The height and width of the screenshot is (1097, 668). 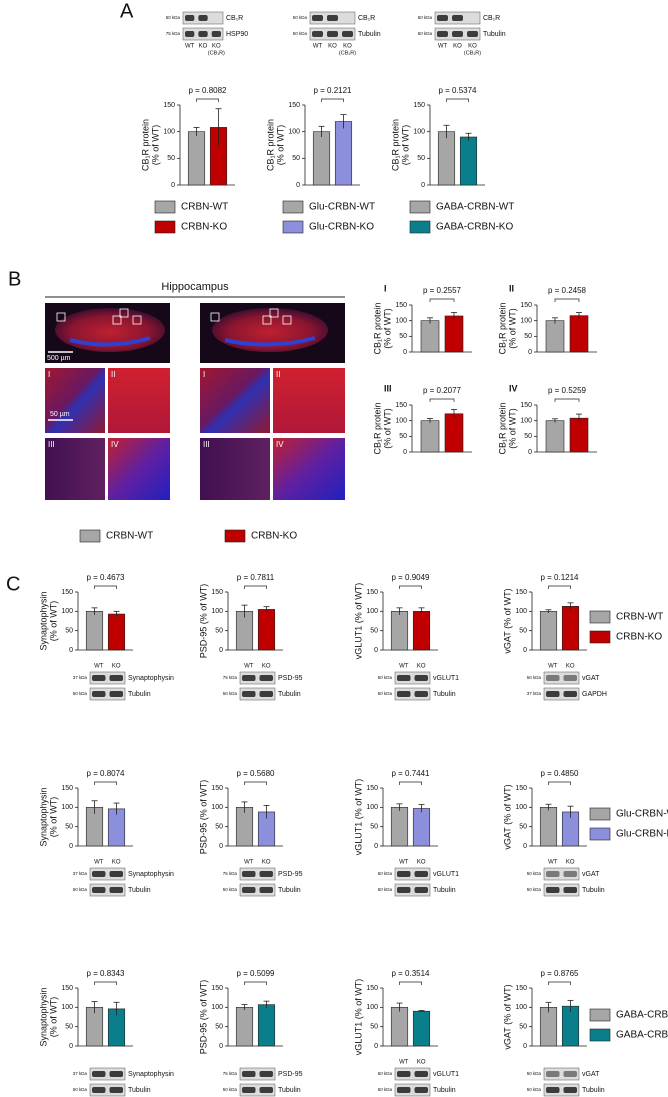 What do you see at coordinates (410, 773) in the screenshot?
I see `p-value: p = 0.7441` at bounding box center [410, 773].